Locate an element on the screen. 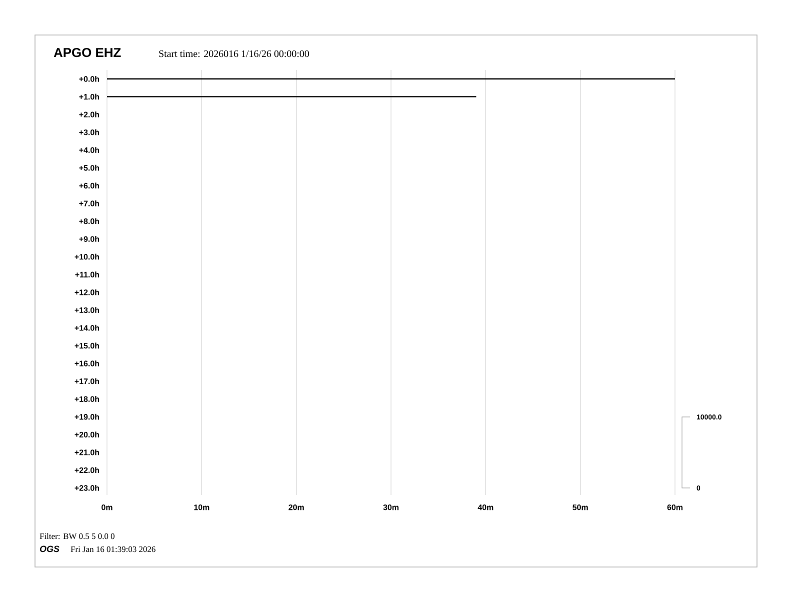 This screenshot has width=792, height=612. text: Filter: BW 0.5 5 0.0 0 is located at coordinates (77, 536).